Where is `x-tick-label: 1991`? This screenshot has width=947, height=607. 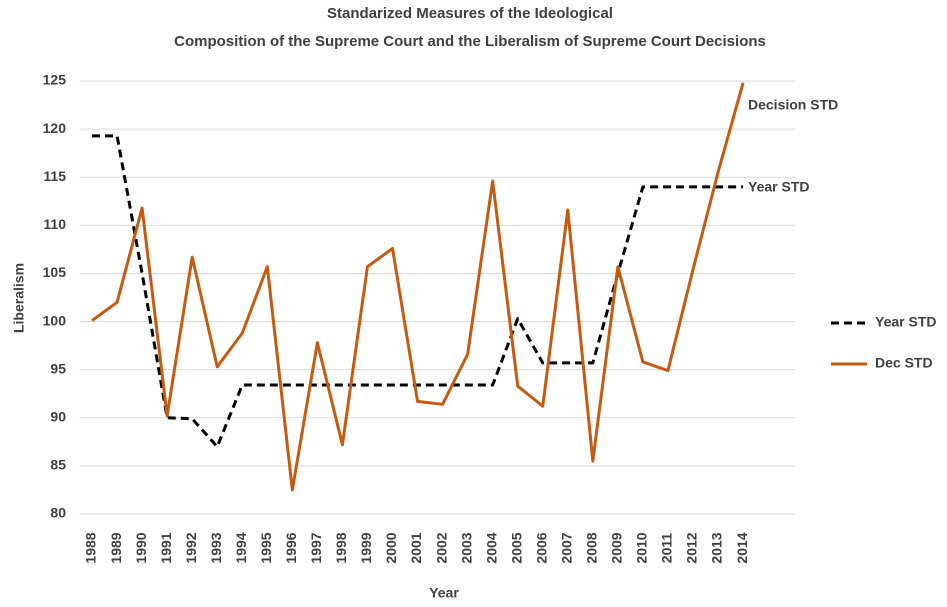
x-tick-label: 1991 is located at coordinates (166, 547).